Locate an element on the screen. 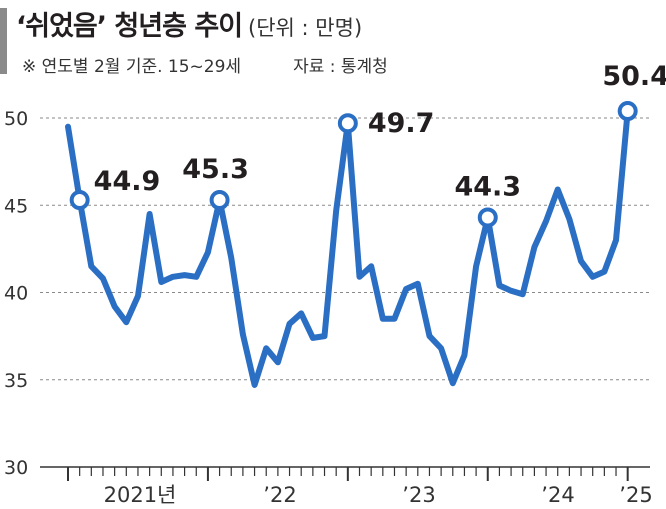 Image resolution: width=666 pixels, height=509 pixels. x-tick-label: ’25 is located at coordinates (635, 495).